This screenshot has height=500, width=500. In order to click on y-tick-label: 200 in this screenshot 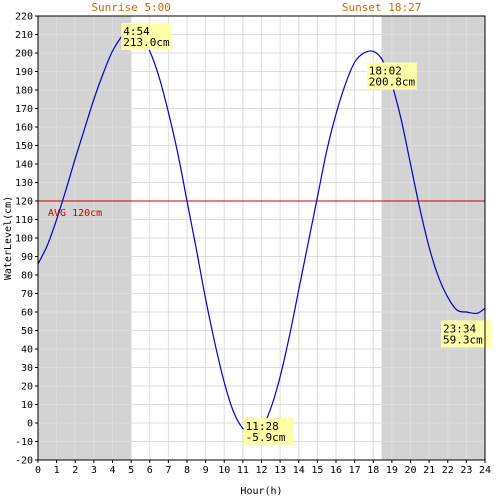, I will do `click(24, 54)`.